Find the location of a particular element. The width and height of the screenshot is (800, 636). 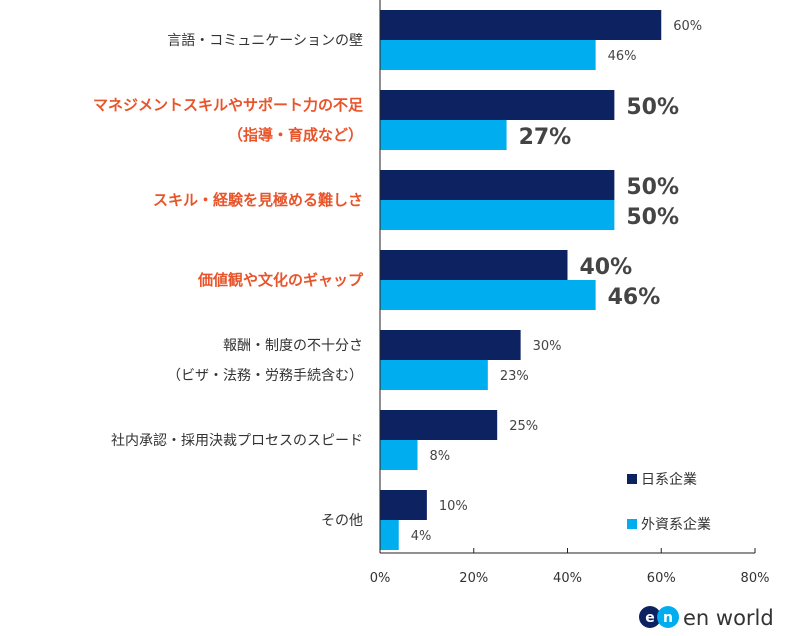

category-label: スキル・経験を見極める難しさ is located at coordinates (258, 200).